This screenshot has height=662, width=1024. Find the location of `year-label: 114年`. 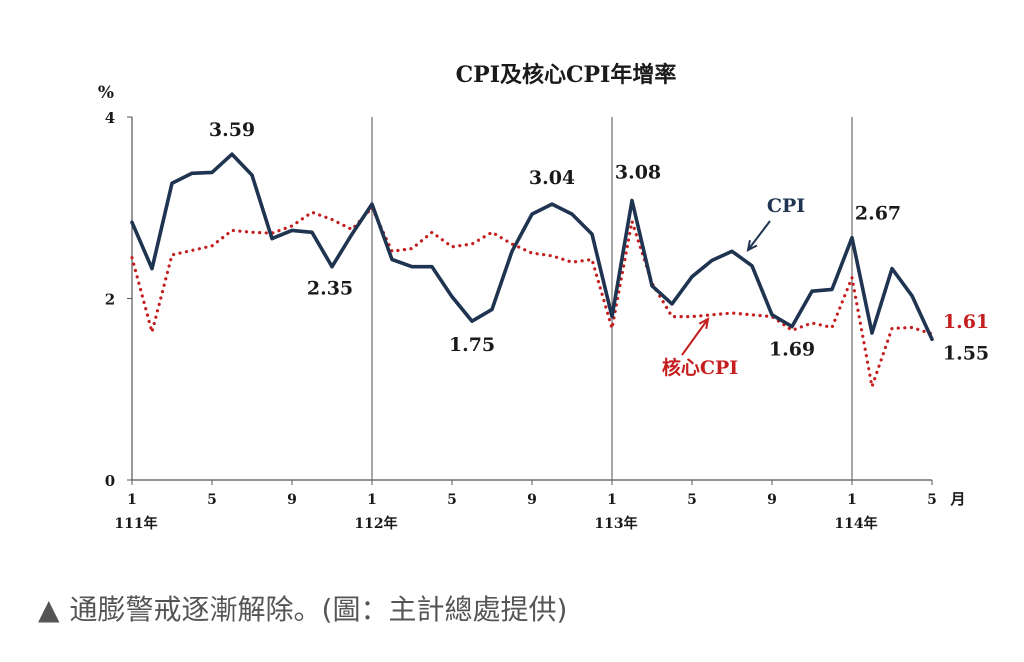

year-label: 114年 is located at coordinates (855, 523).